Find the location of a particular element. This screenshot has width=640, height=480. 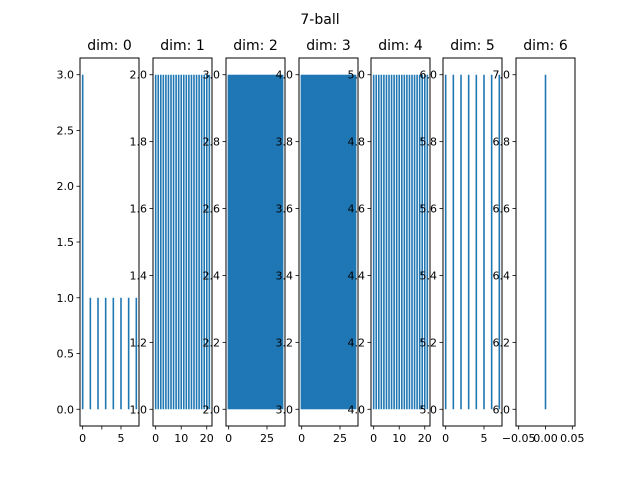

y-tick-label-6-0: 6.0 is located at coordinates (502, 409).